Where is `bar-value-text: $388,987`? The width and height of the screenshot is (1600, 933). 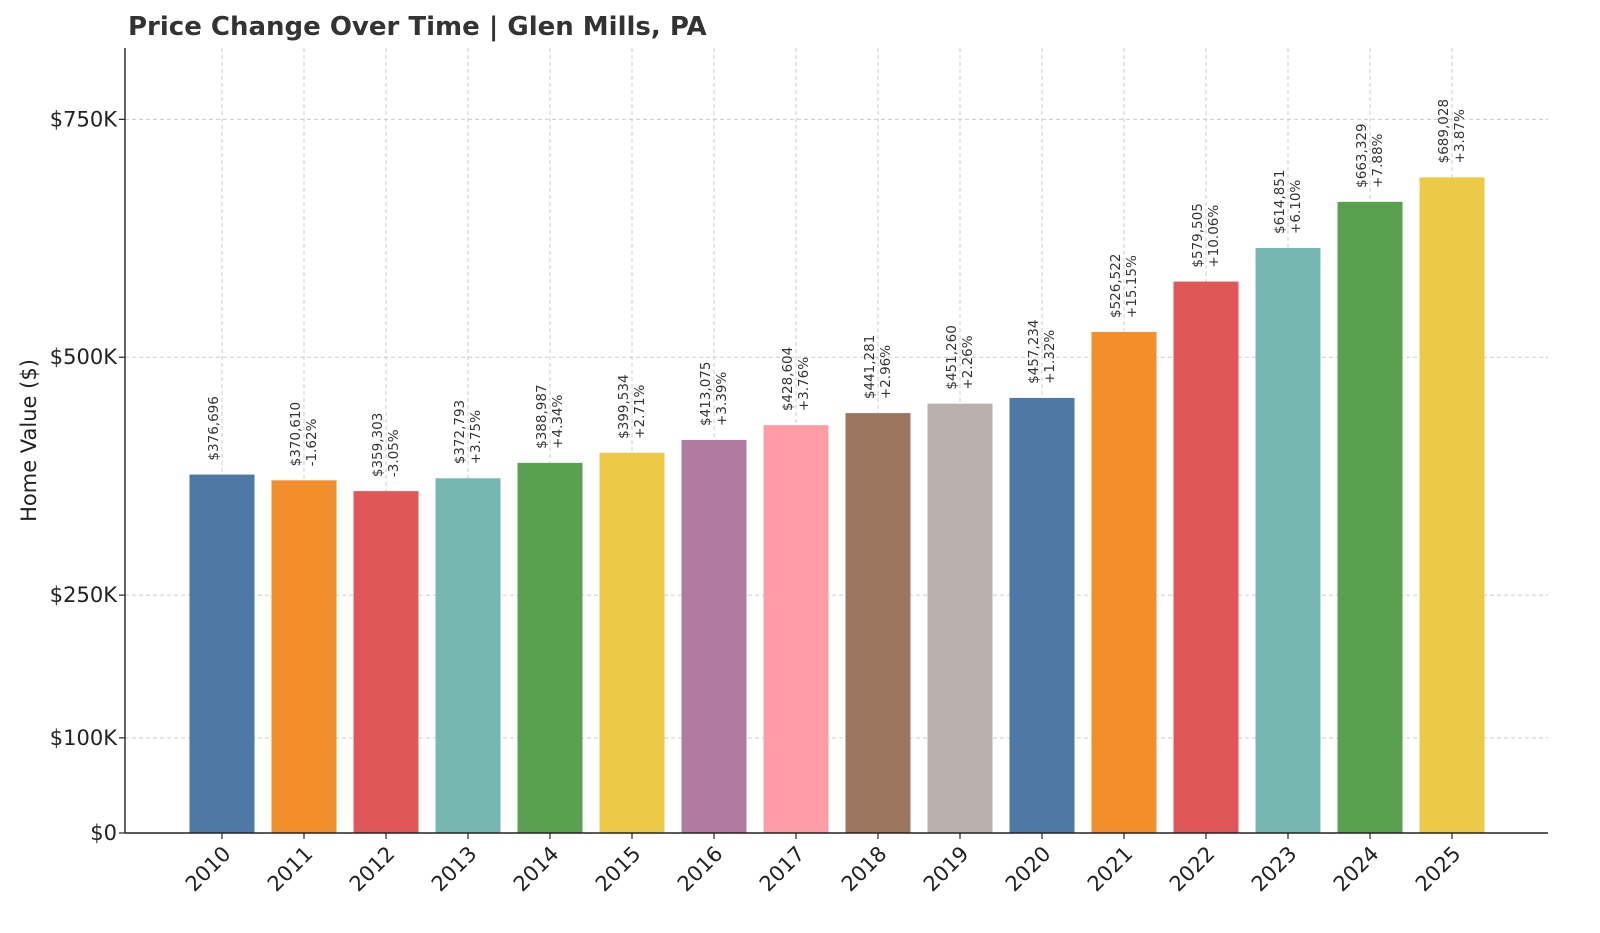 bar-value-text: $388,987 is located at coordinates (542, 416).